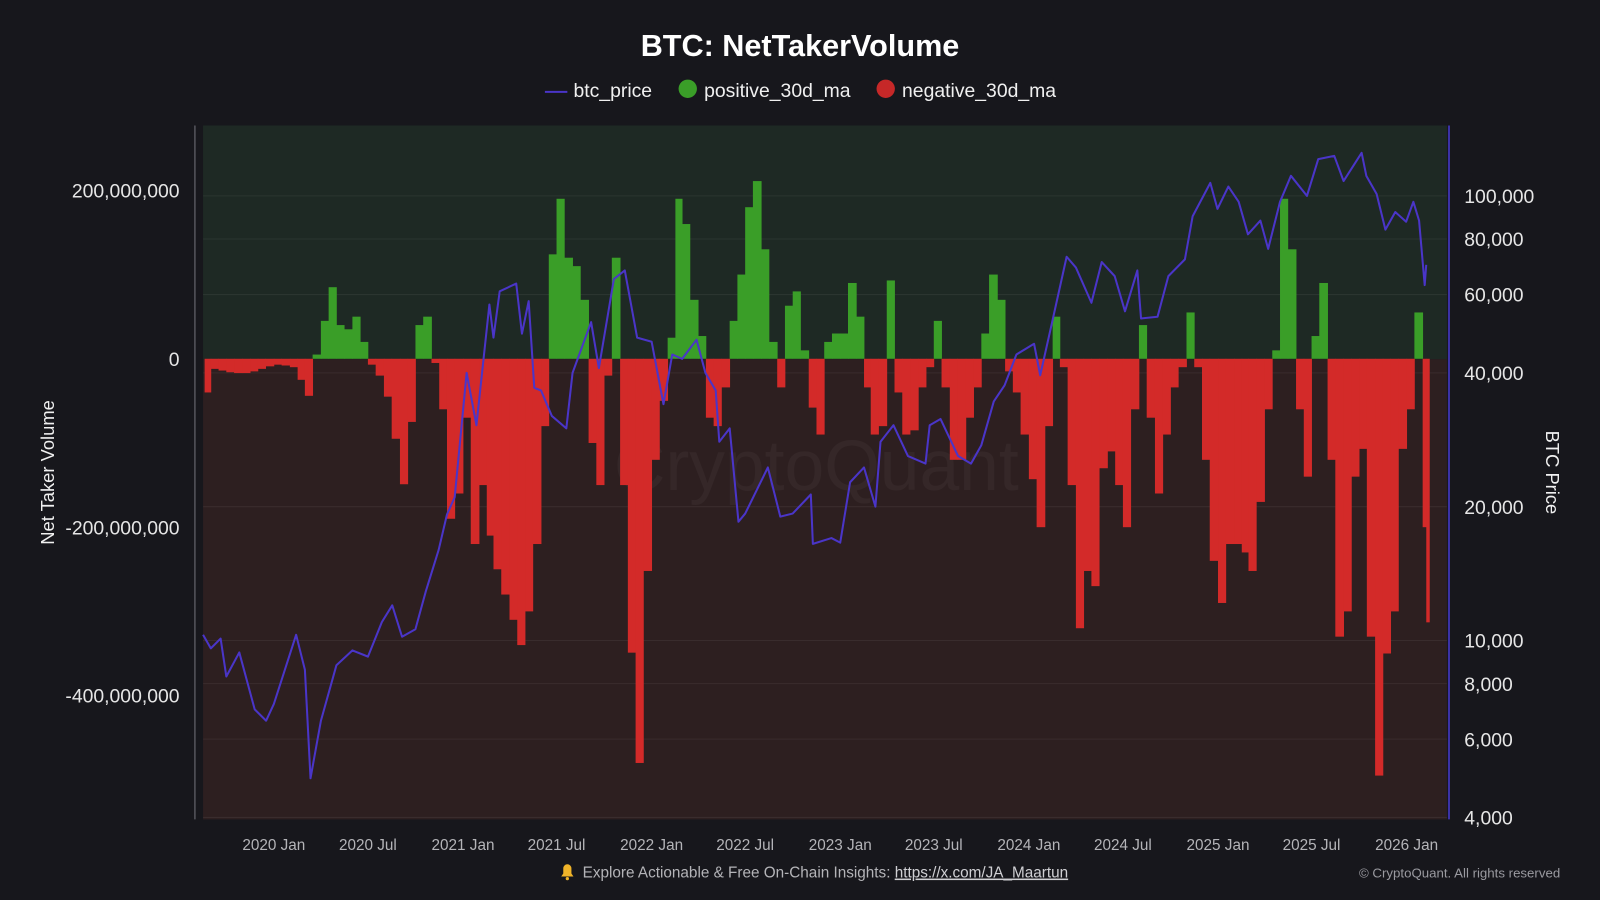 Image resolution: width=1600 pixels, height=900 pixels. What do you see at coordinates (651, 845) in the screenshot?
I see `x-axis-tick-label: 2022 Jan` at bounding box center [651, 845].